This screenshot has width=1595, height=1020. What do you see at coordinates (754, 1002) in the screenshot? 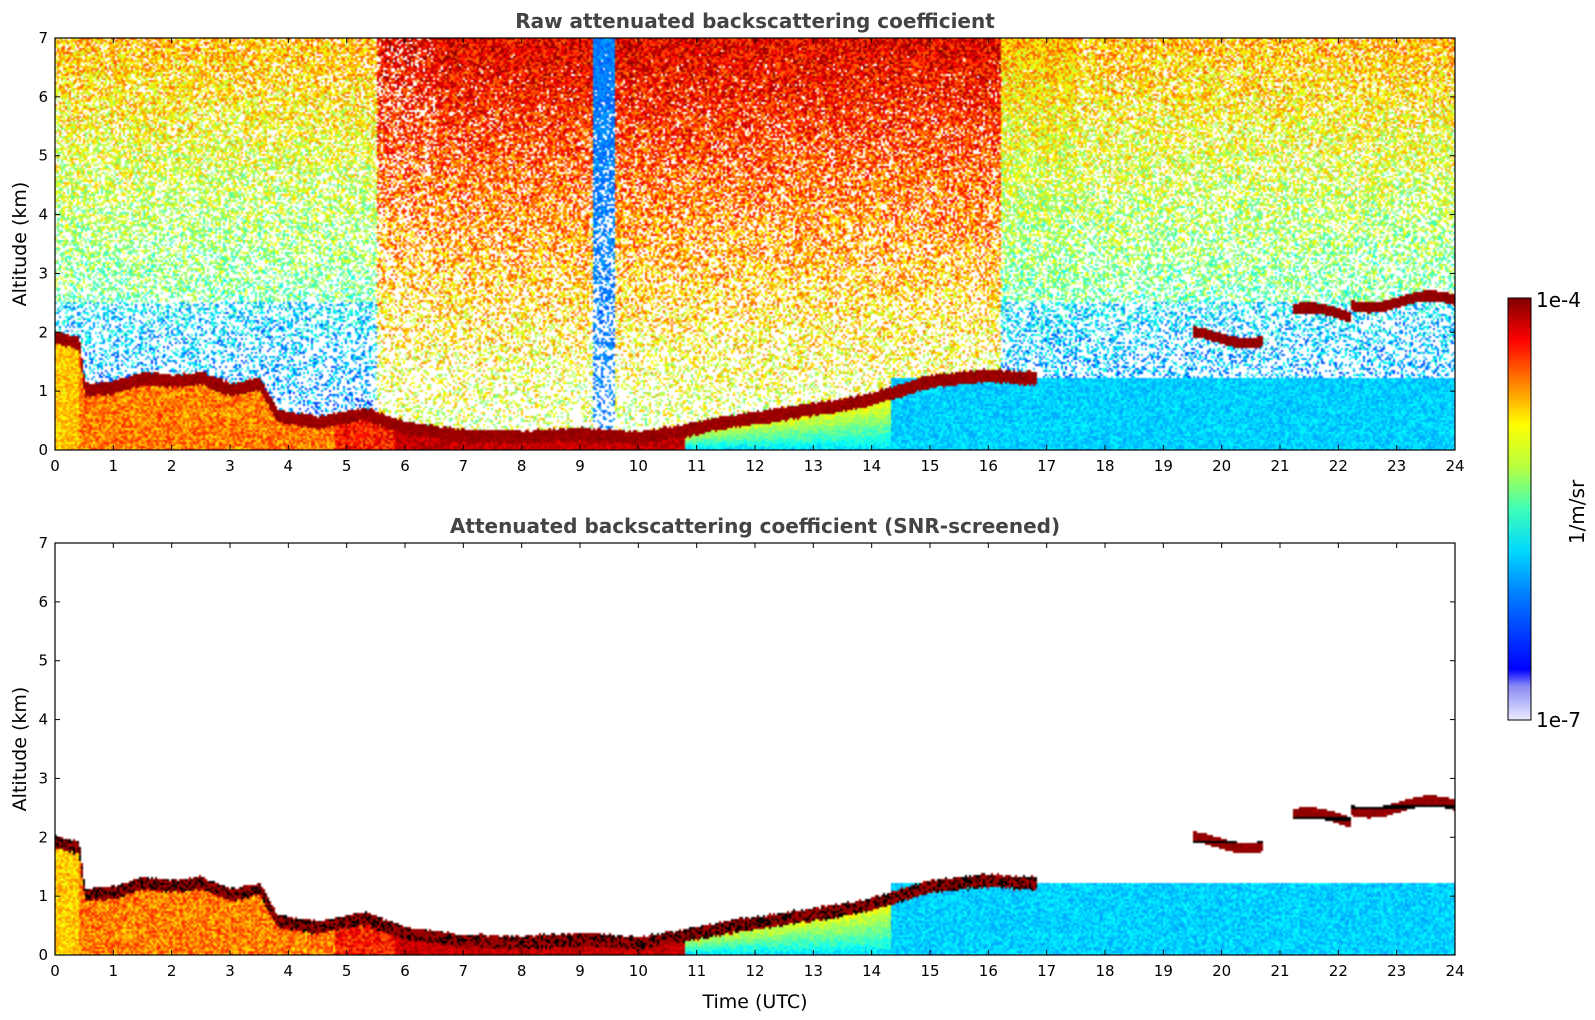
I see `x-axis-label: Time (UTC)` at bounding box center [754, 1002].